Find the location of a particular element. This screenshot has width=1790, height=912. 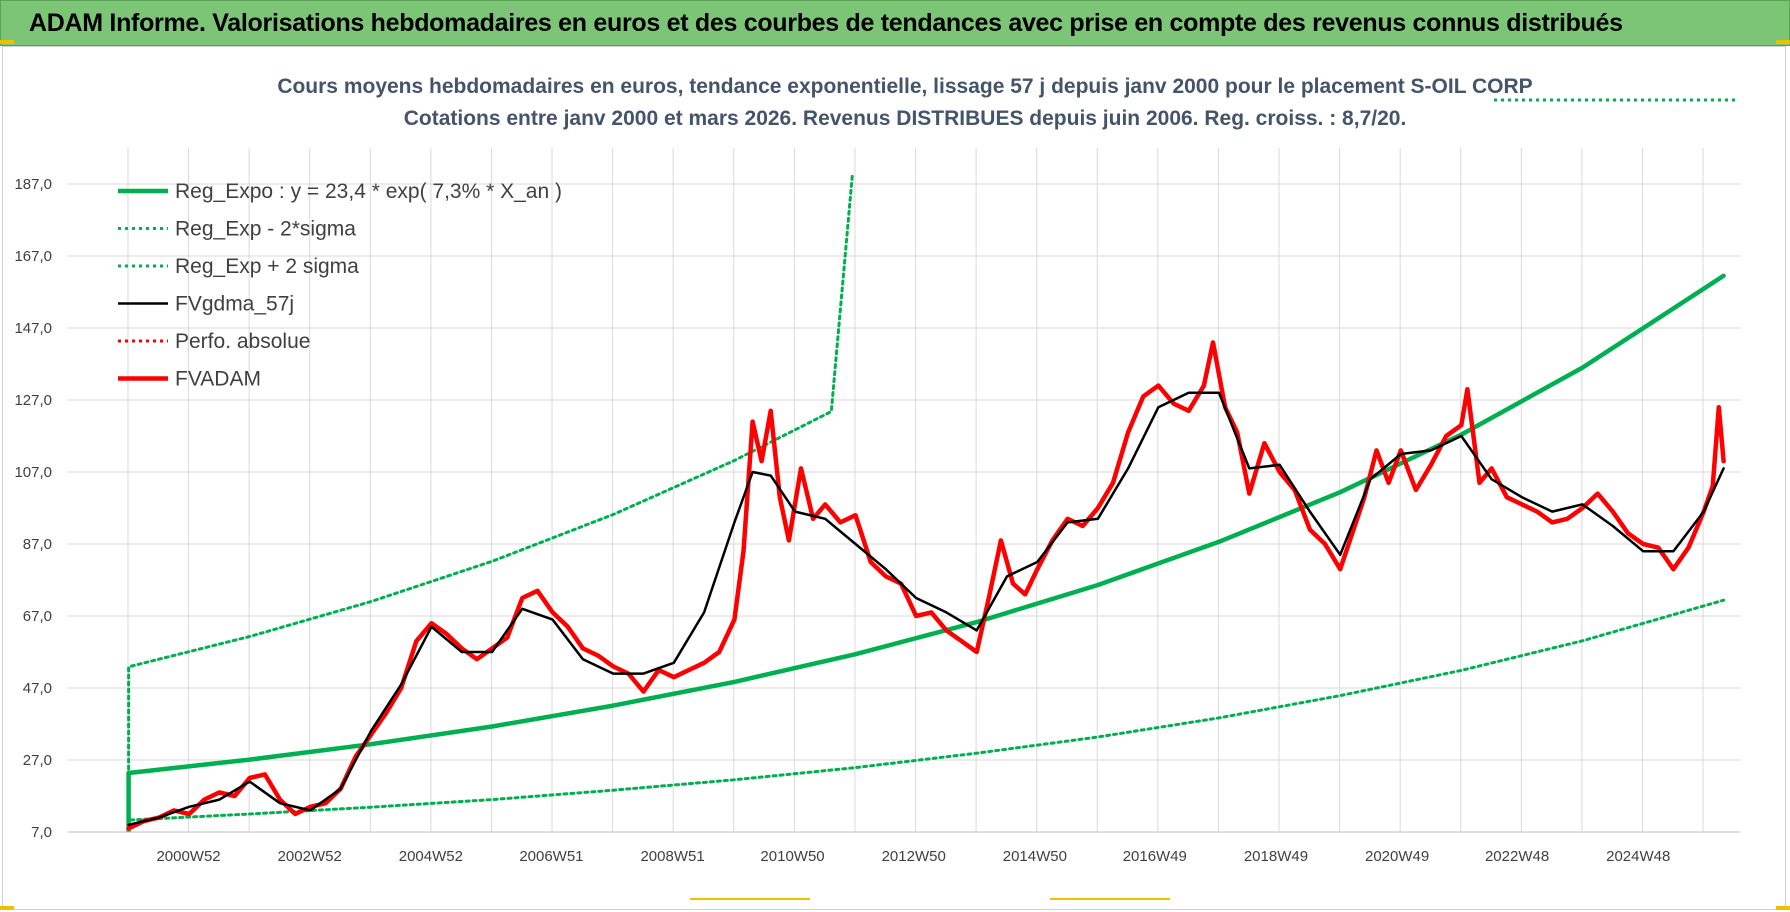

x-tick-label: 2020W49 is located at coordinates (1397, 856).